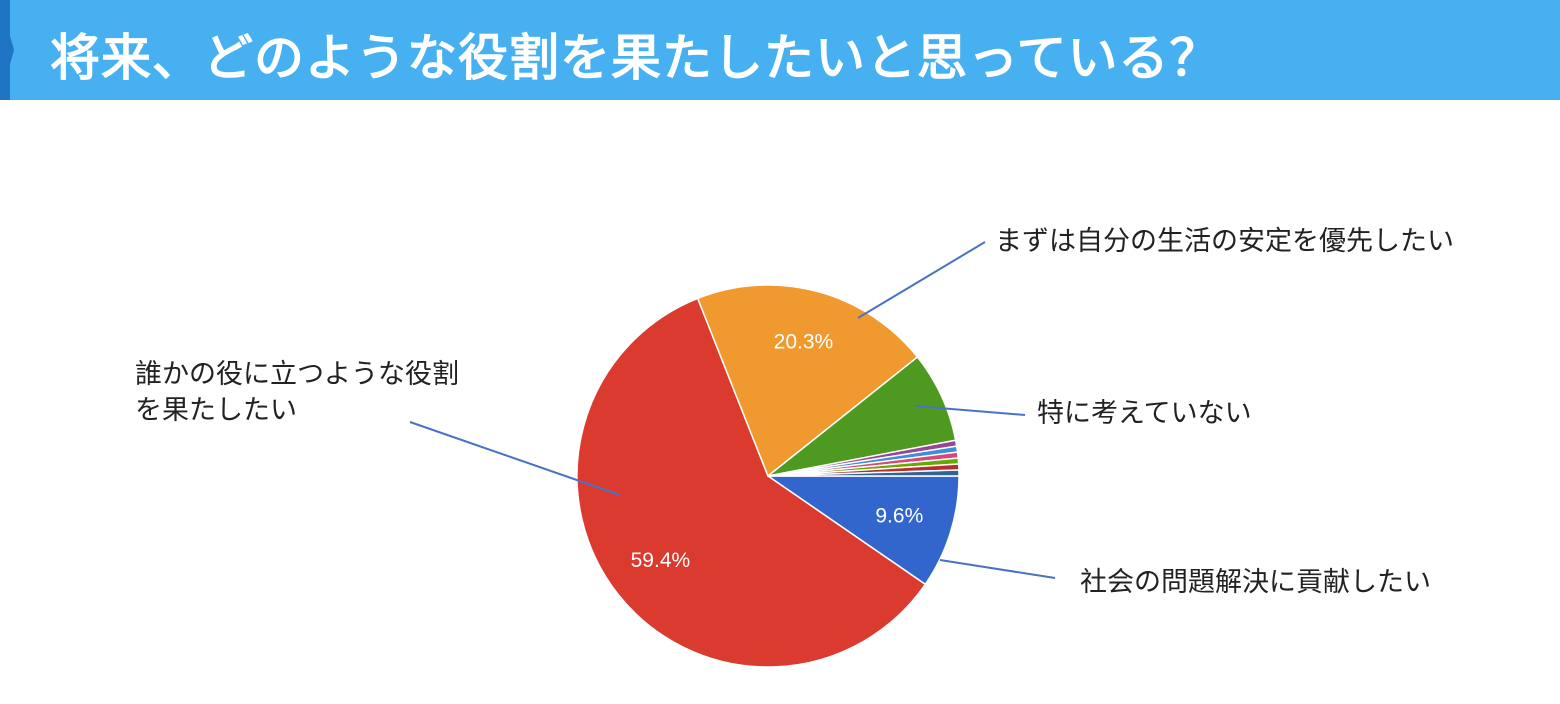 This screenshot has width=1560, height=704. What do you see at coordinates (1144, 413) in the screenshot?
I see `category-label: 特に考えていない` at bounding box center [1144, 413].